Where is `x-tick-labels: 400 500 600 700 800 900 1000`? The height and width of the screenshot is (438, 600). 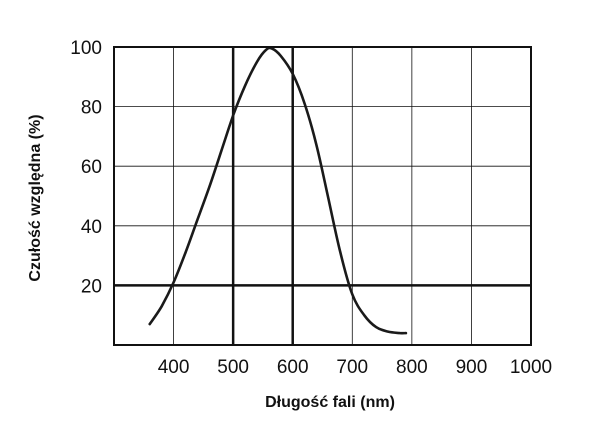 x-tick-labels: 400 500 600 700 800 900 1000 is located at coordinates (355, 367).